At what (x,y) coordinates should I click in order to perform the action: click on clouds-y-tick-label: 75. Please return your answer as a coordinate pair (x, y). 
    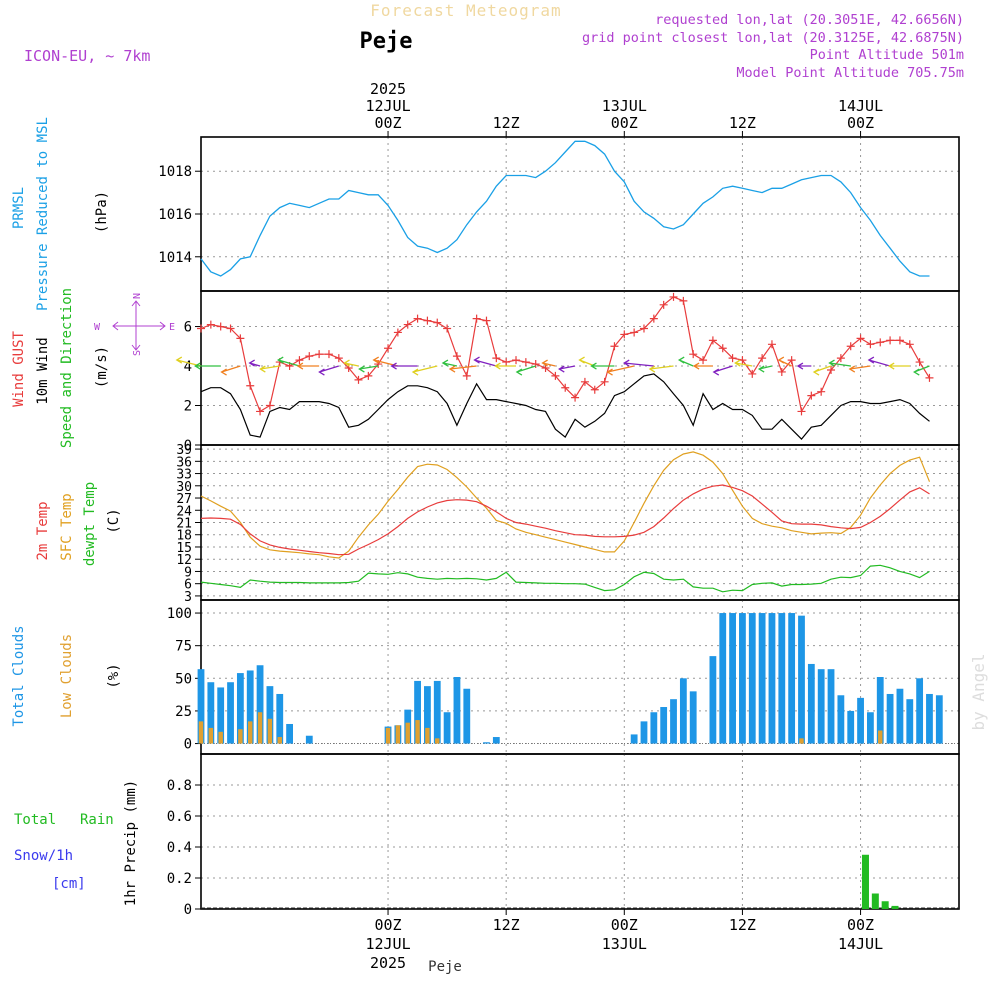
    Looking at the image, I should click on (183, 647).